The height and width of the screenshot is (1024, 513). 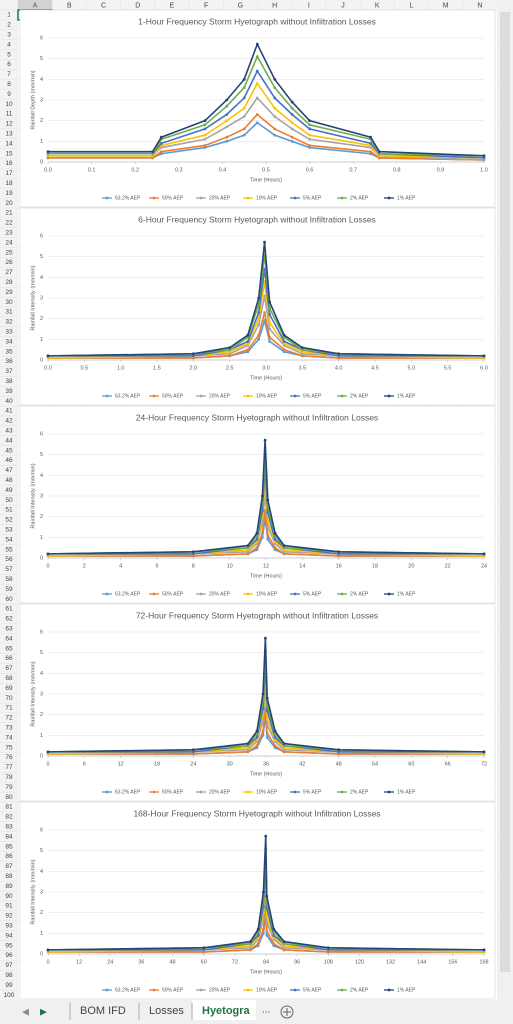 What do you see at coordinates (343, 5) in the screenshot?
I see `column-header: J` at bounding box center [343, 5].